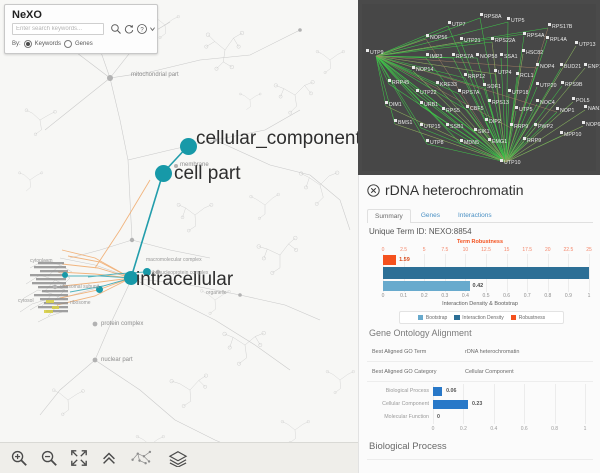 This screenshot has height=473, width=600. Describe the element at coordinates (163, 173) in the screenshot. I see `node-cell-part` at that location.